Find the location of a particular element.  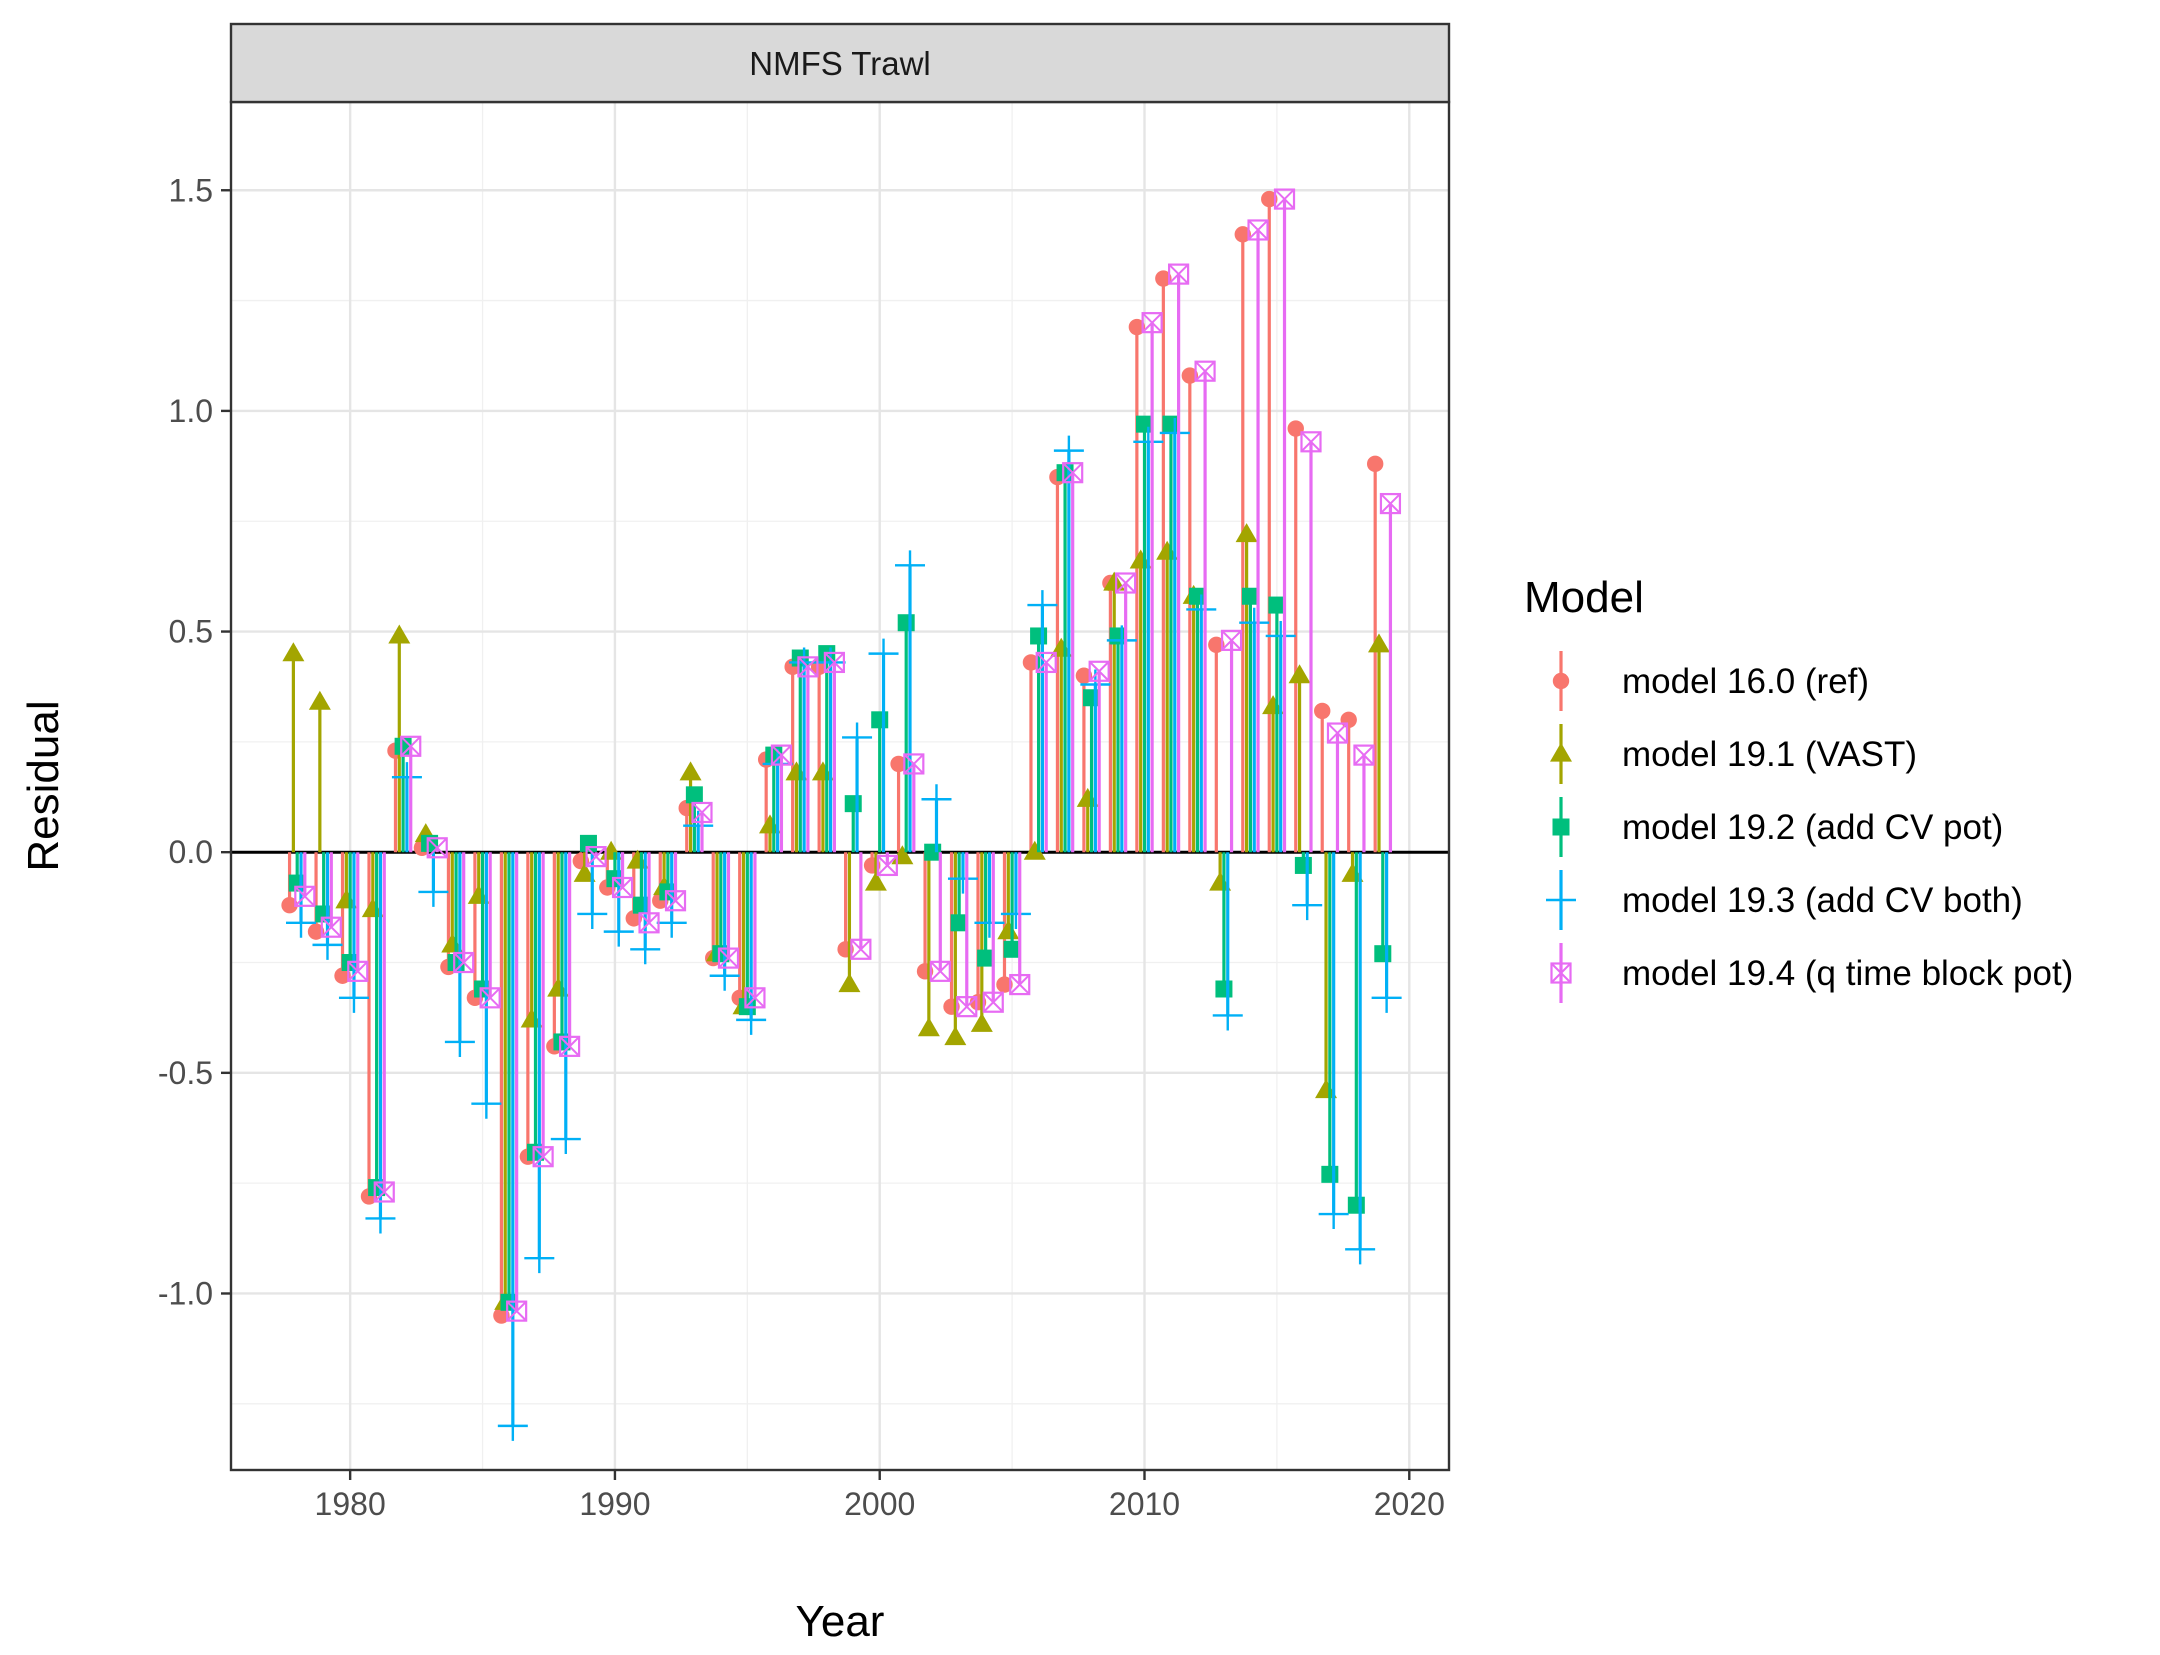

x-tick-label: 2000 is located at coordinates (879, 1504).